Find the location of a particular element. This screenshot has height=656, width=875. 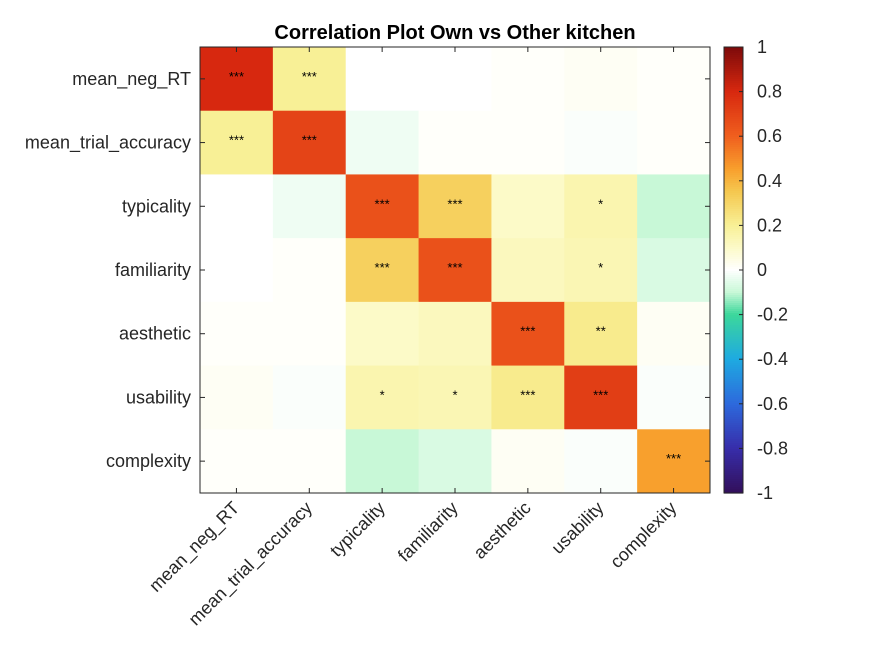

colorbar-tick-label: 1 is located at coordinates (762, 47).